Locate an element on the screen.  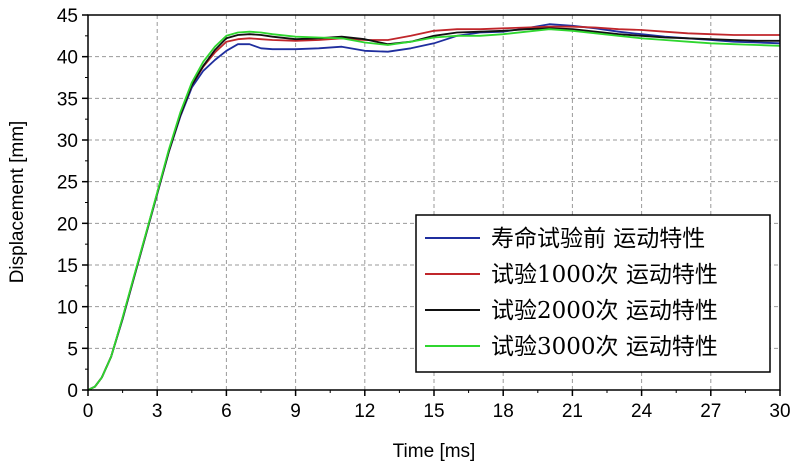
x-tick-label: 9 is located at coordinates (295, 411).